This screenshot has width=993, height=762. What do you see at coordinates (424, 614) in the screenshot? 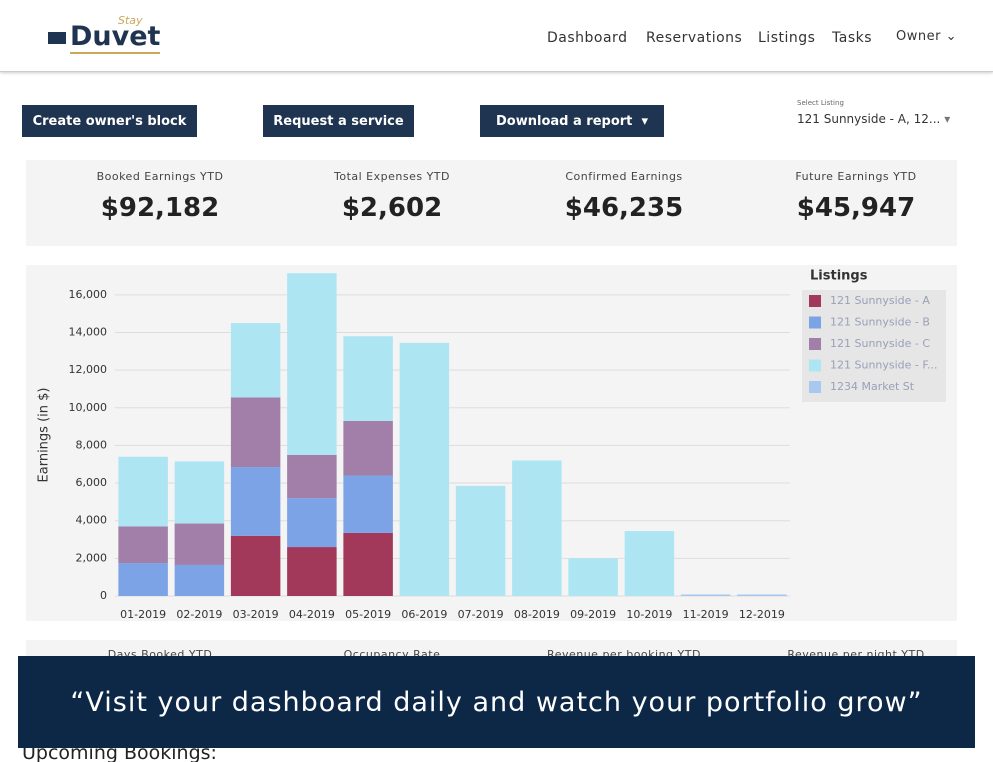
I see `x-tick-label: 06-2019` at bounding box center [424, 614].